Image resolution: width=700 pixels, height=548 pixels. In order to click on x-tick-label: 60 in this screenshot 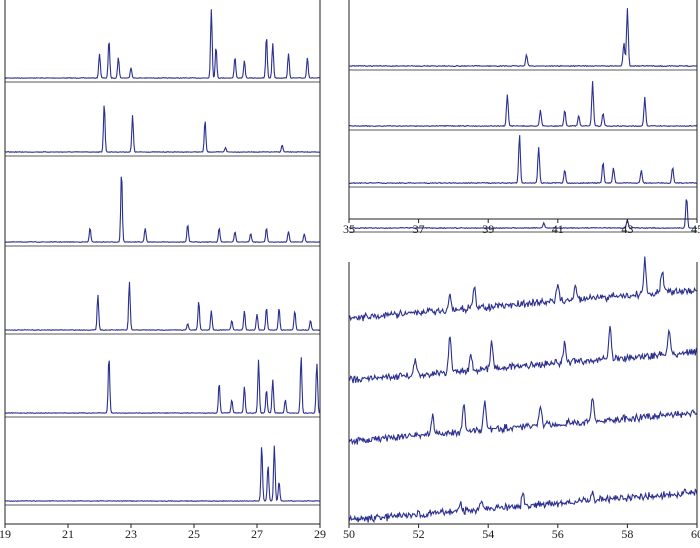, I will do `click(695, 534)`.